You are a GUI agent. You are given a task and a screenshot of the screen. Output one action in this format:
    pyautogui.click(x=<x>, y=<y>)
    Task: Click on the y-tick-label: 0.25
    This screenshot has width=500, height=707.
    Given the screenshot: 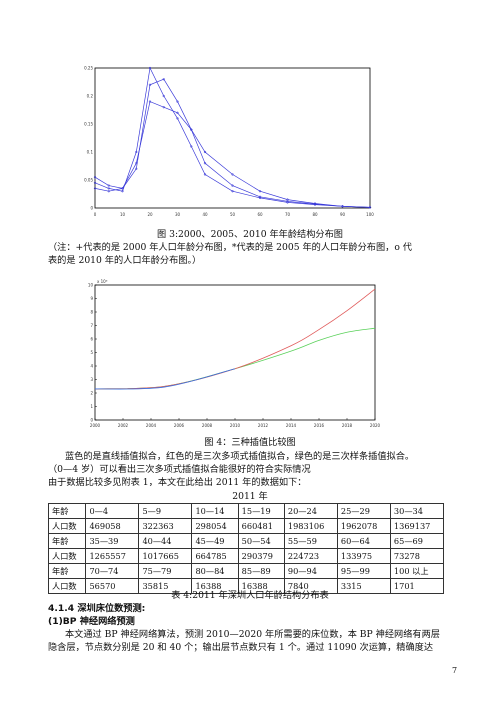 What is the action you would take?
    pyautogui.click(x=88, y=68)
    